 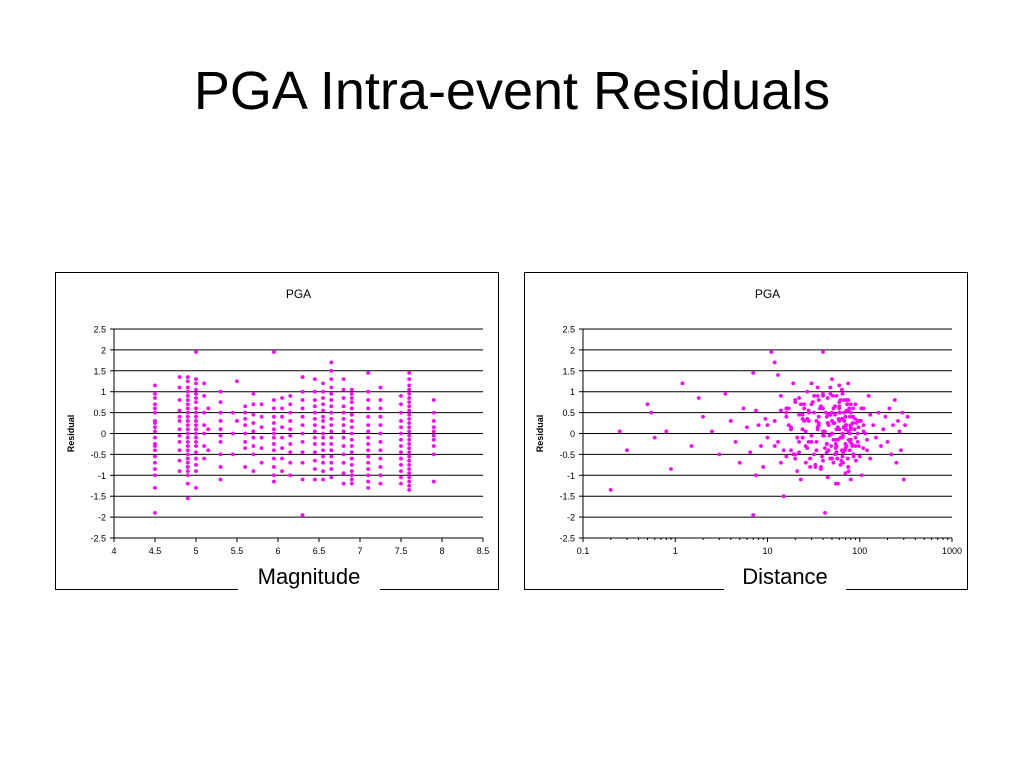 I want to click on y-tick-label: -2.5, so click(x=567, y=539).